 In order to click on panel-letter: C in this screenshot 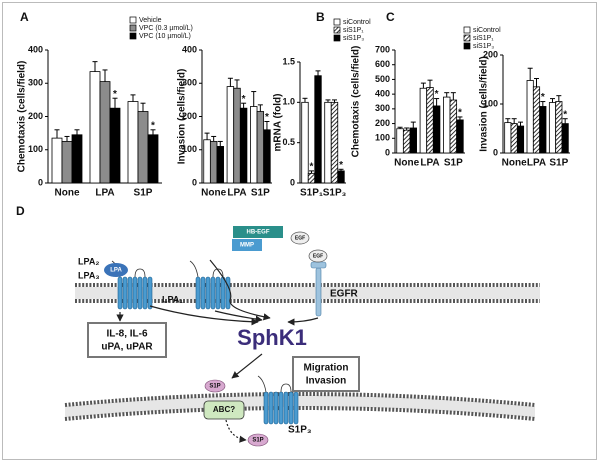, I will do `click(390, 17)`.